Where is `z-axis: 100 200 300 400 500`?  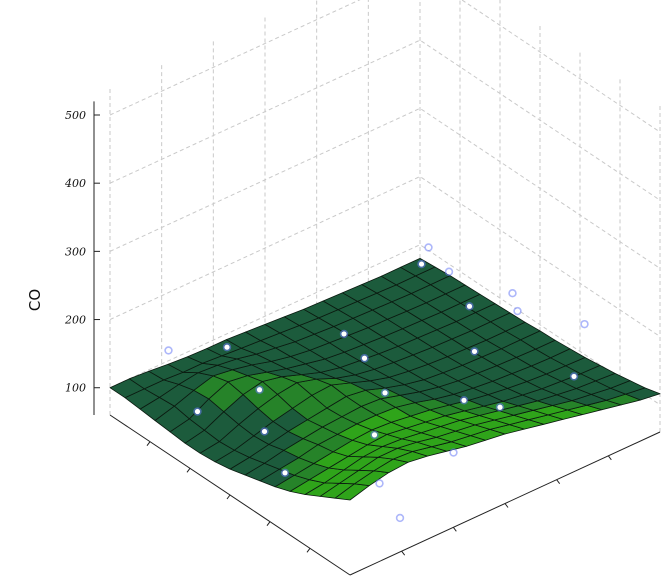 z-axis: 100 200 300 400 500 is located at coordinates (82, 258).